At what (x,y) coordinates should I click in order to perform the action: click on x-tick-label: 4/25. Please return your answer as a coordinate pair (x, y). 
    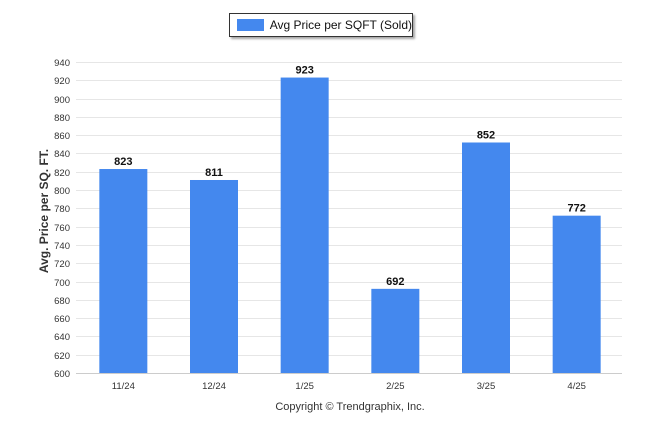
    Looking at the image, I should click on (576, 386).